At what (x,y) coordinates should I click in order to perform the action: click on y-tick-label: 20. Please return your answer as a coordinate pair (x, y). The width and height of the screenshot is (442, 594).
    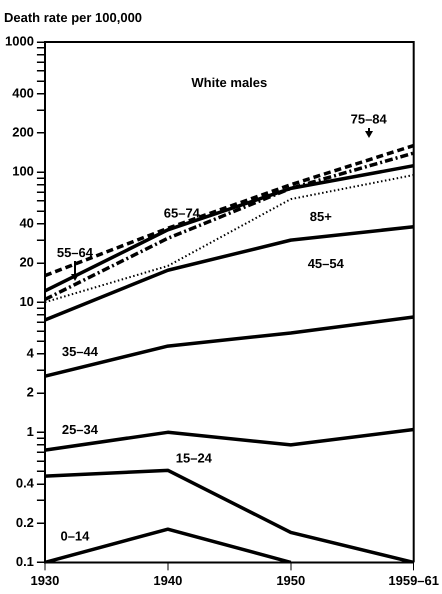
    Looking at the image, I should click on (26, 262).